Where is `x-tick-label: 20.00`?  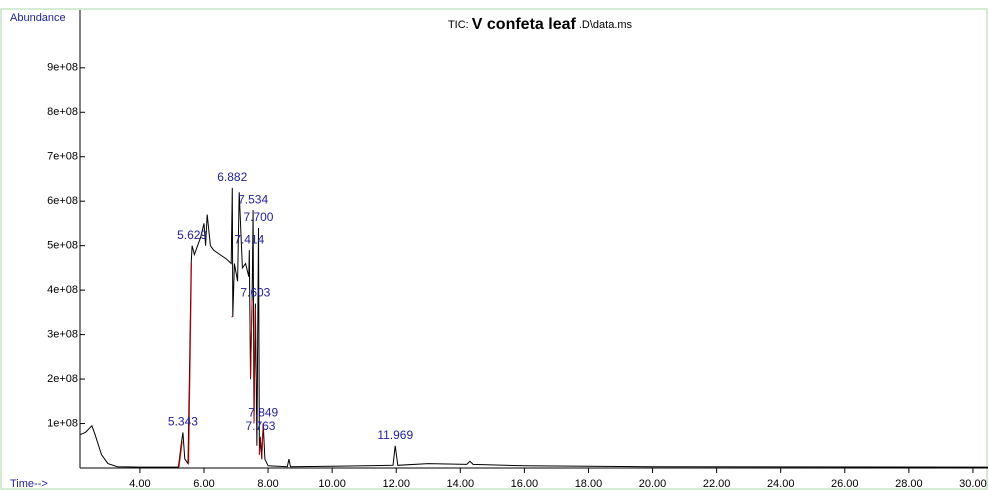 x-tick-label: 20.00 is located at coordinates (653, 484).